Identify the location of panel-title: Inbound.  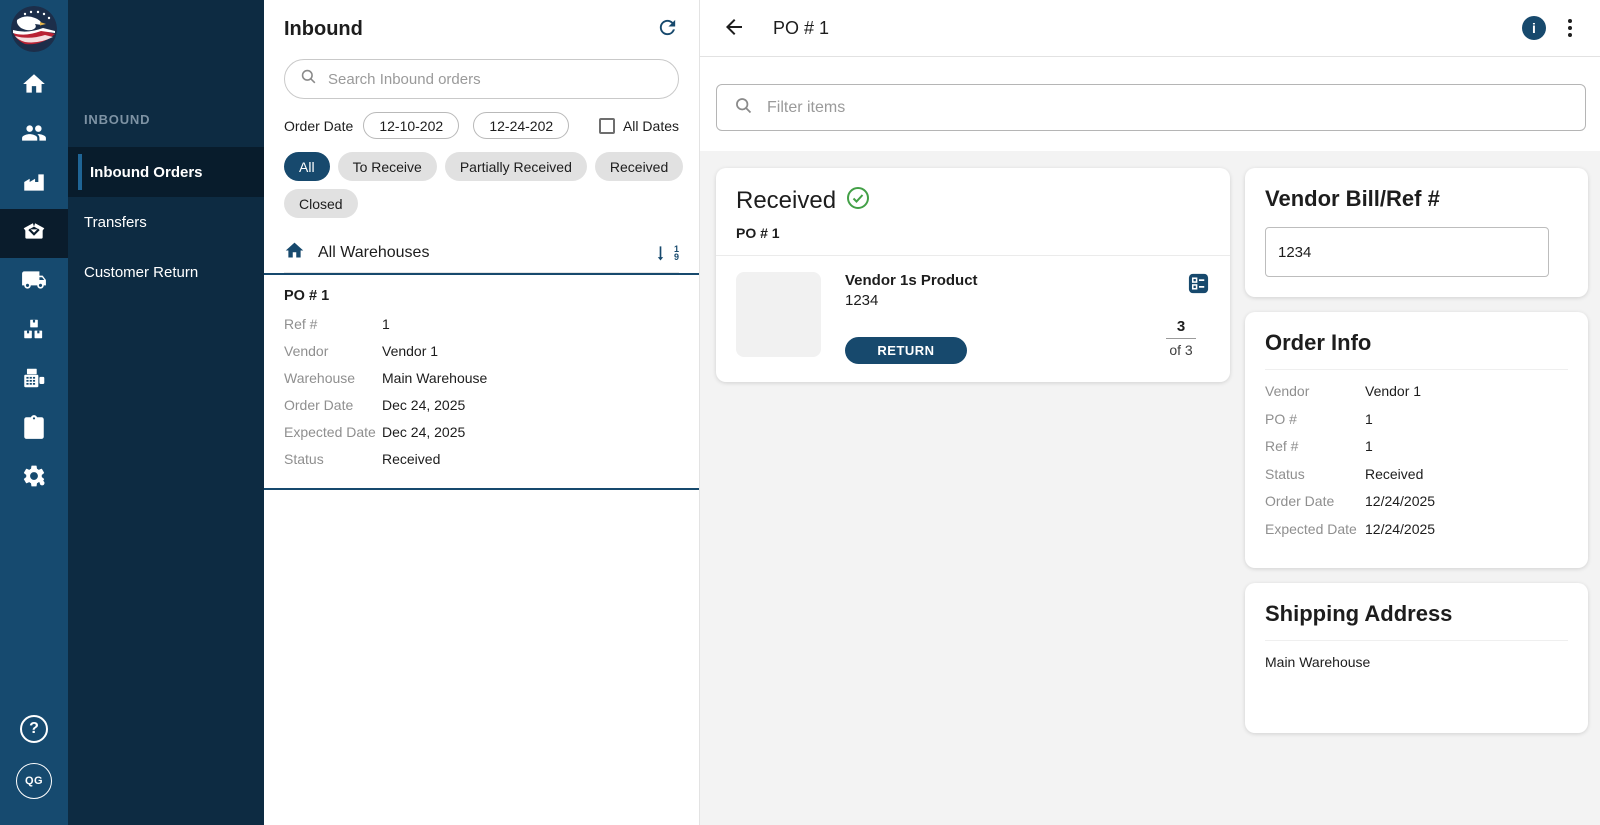
(323, 28).